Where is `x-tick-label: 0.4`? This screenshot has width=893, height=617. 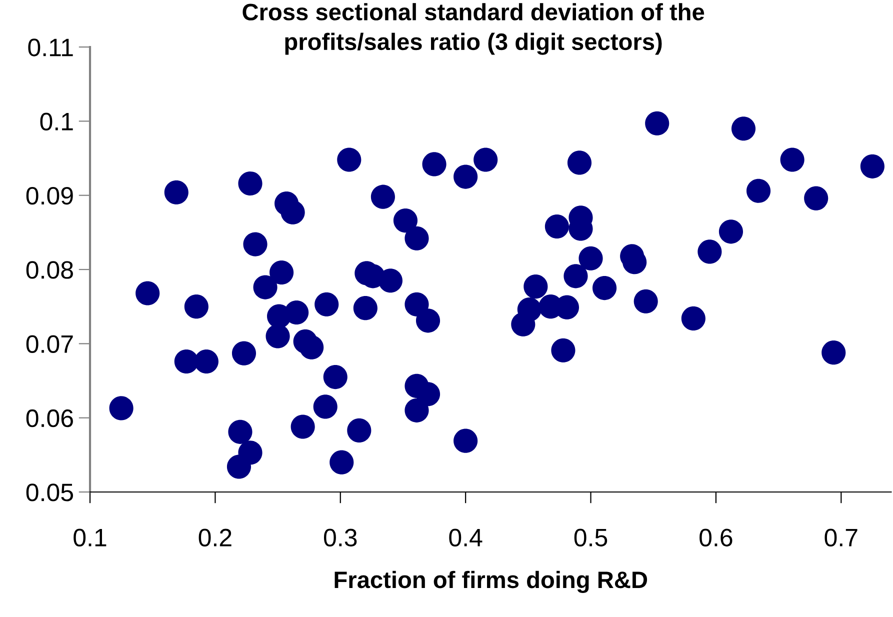
x-tick-label: 0.4 is located at coordinates (465, 537).